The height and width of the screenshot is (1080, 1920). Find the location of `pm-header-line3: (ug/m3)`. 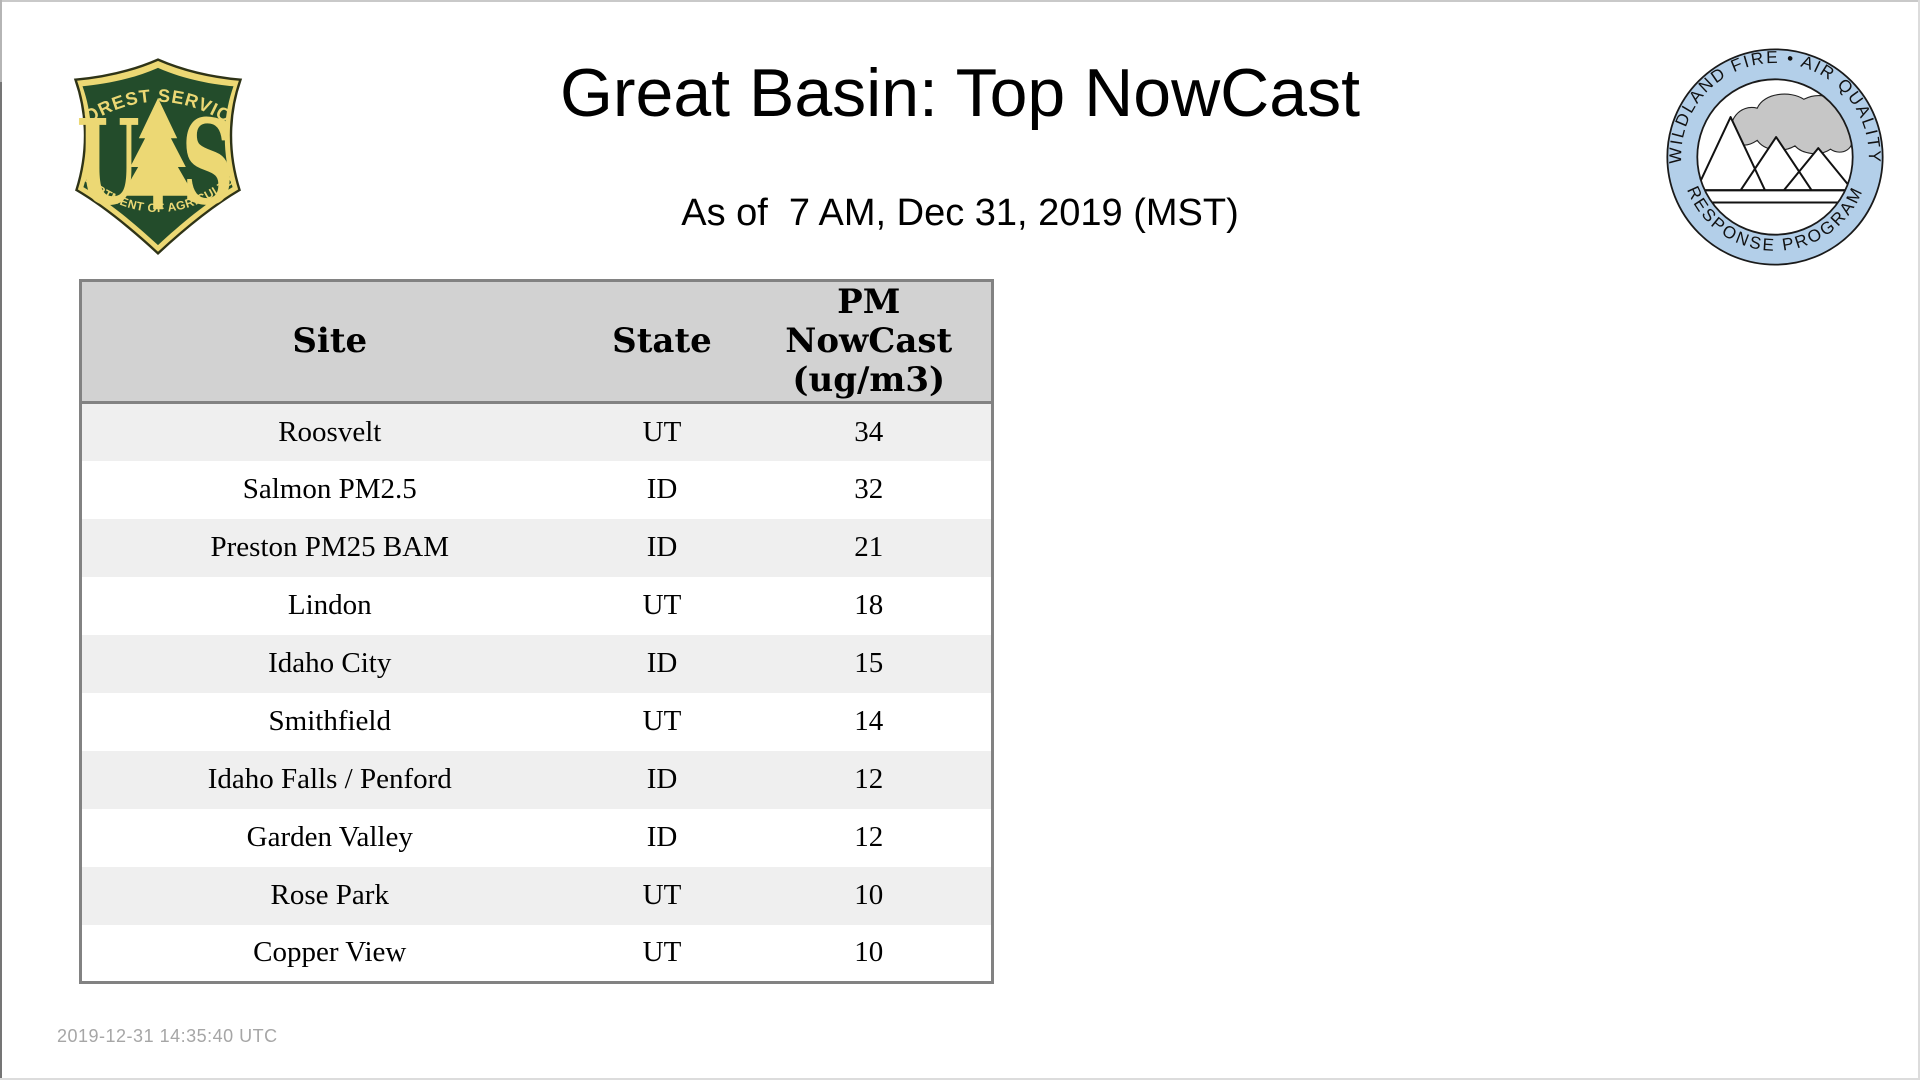

pm-header-line3: (ug/m3) is located at coordinates (869, 380).